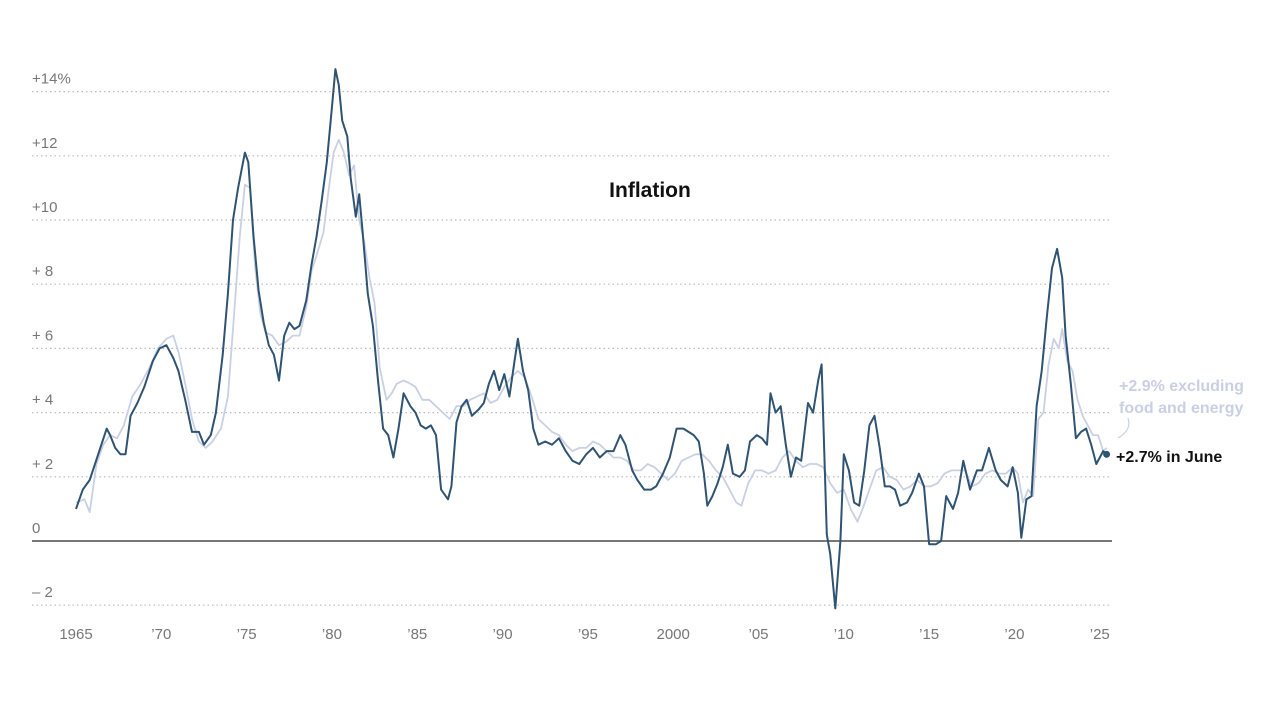 Image resolution: width=1280 pixels, height=720 pixels. What do you see at coordinates (929, 634) in the screenshot?
I see `x-tick-label: ’15` at bounding box center [929, 634].